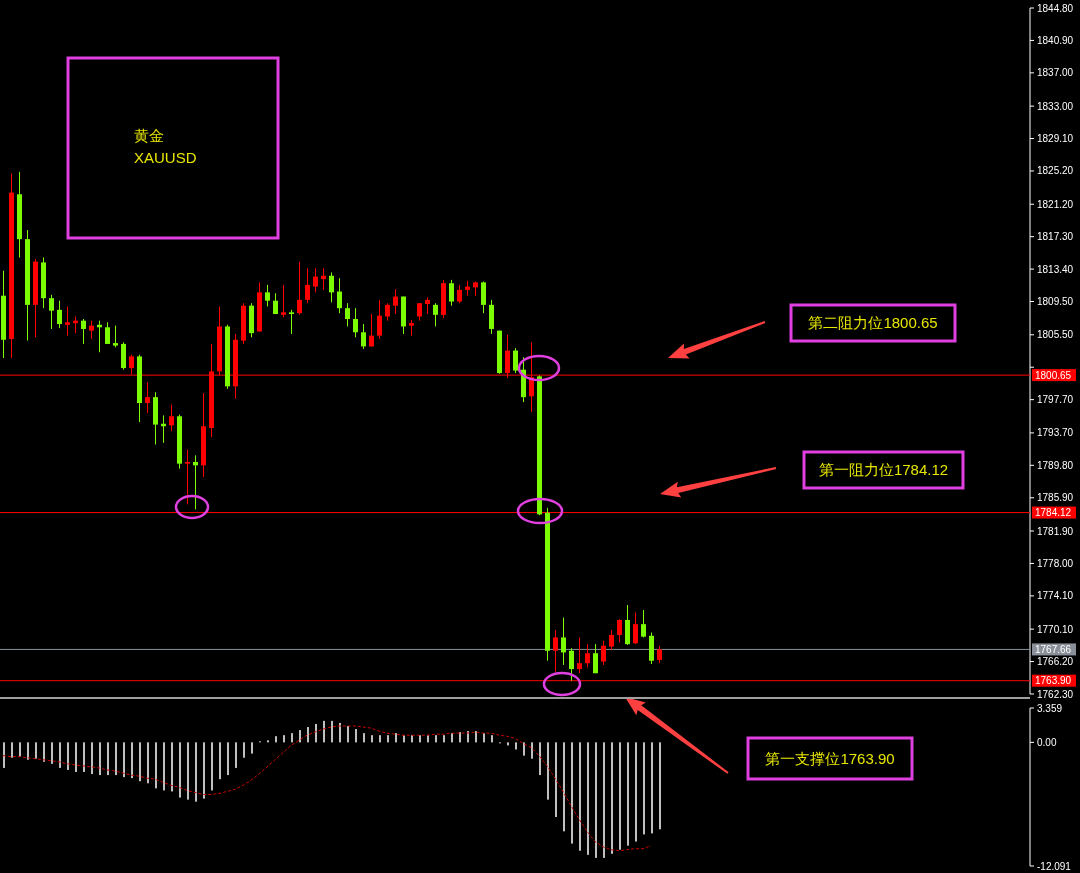 The height and width of the screenshot is (873, 1080). What do you see at coordinates (1053, 681) in the screenshot?
I see `ref-line-label: 1763.90` at bounding box center [1053, 681].